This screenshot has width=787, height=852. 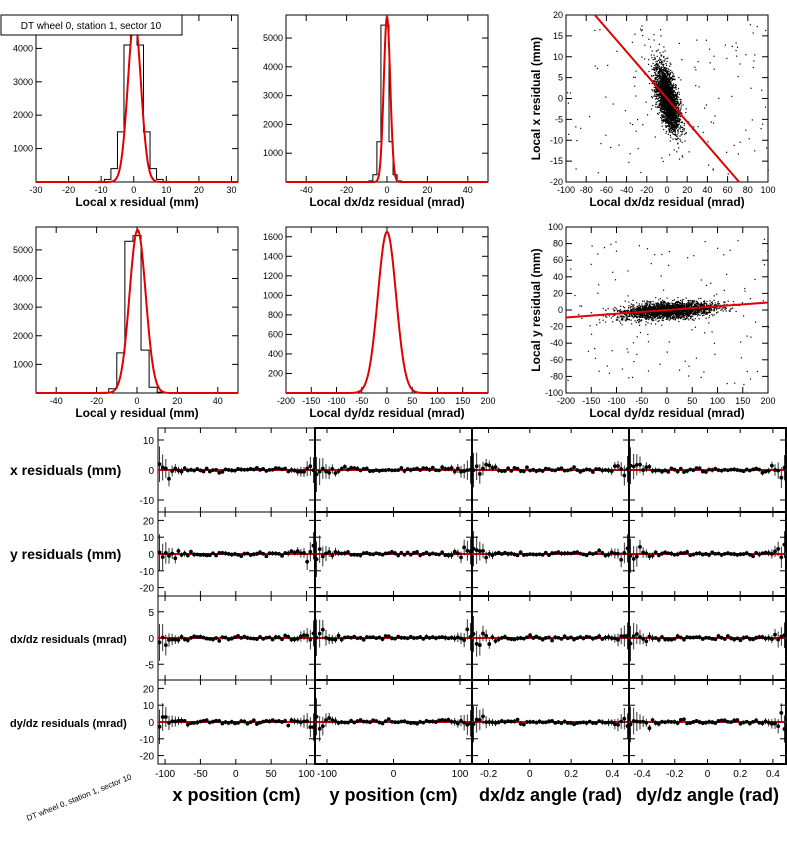 I want to click on x-tick-label: 80, so click(x=748, y=190).